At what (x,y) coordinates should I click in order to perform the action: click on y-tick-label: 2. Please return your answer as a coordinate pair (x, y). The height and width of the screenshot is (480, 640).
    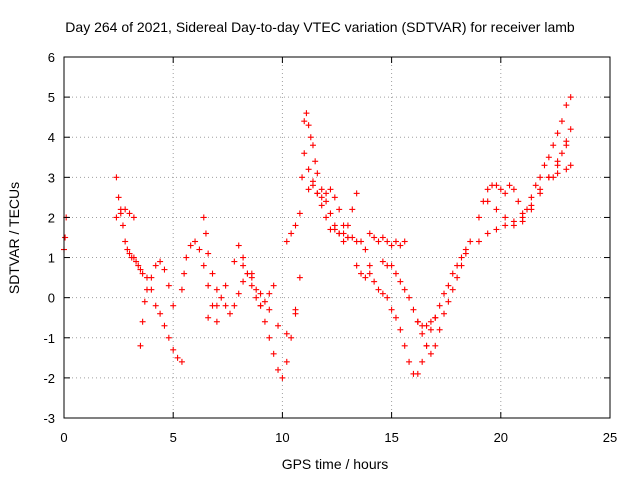
    Looking at the image, I should click on (51, 217).